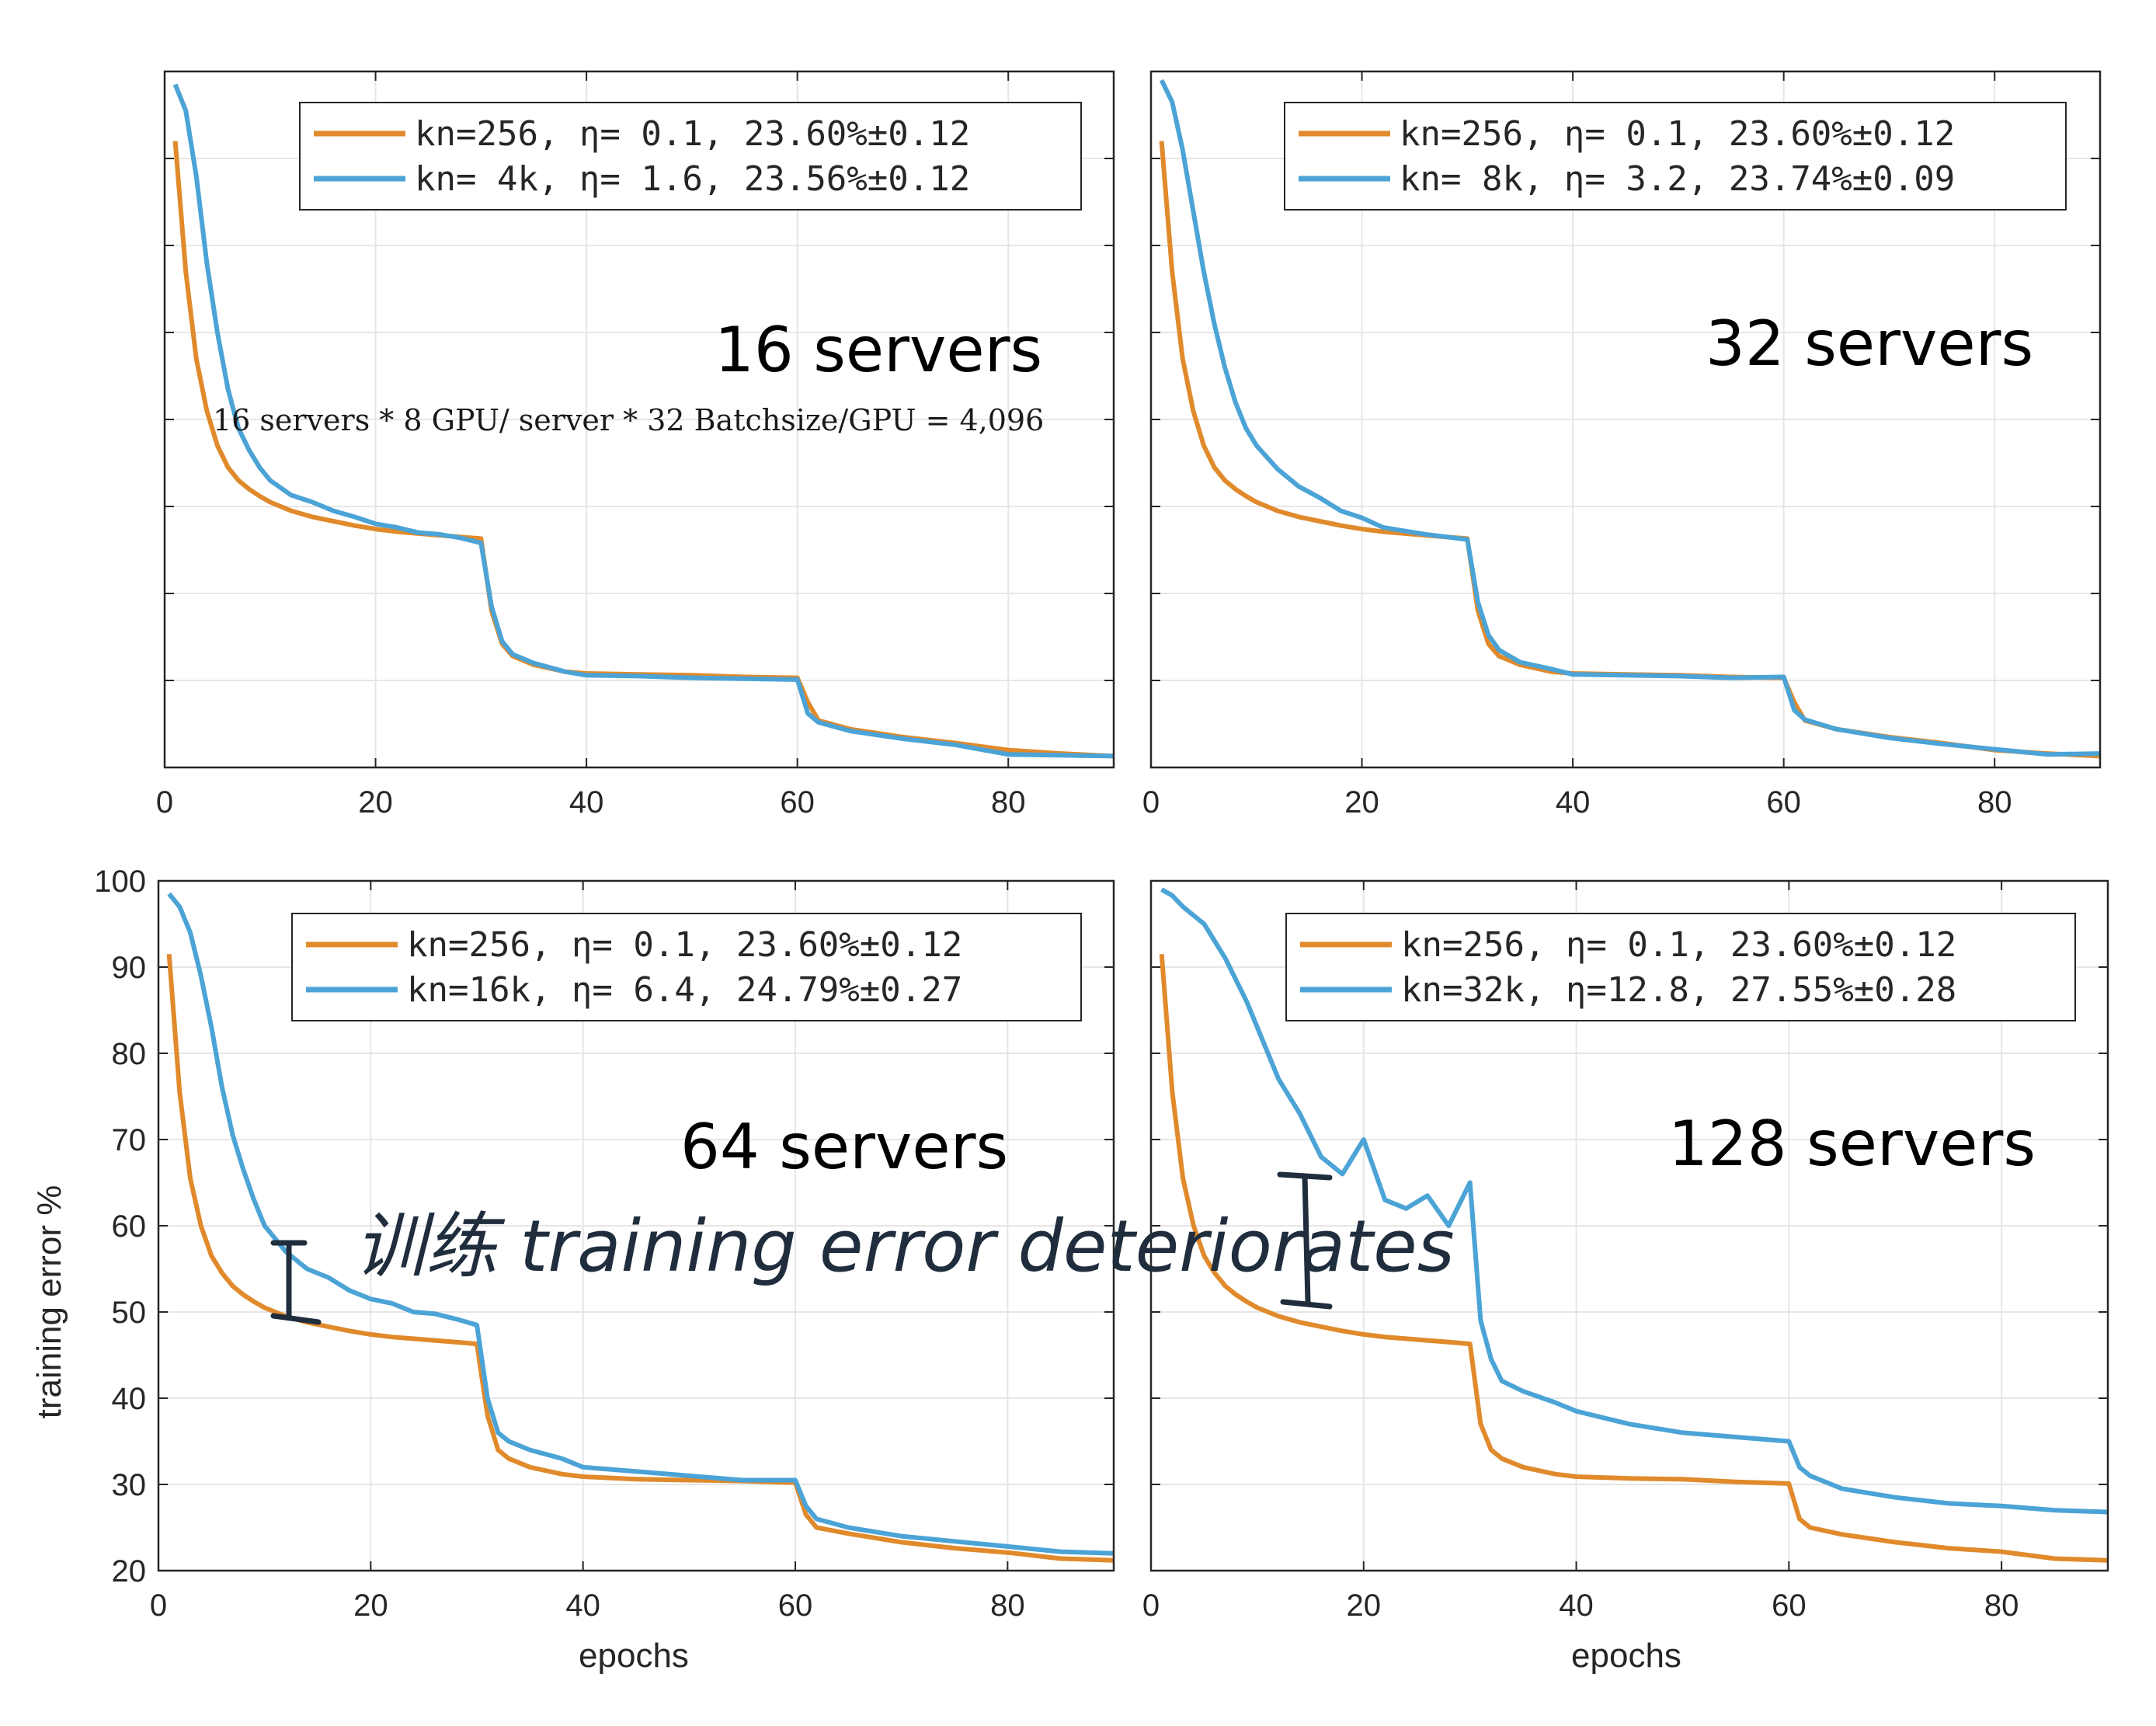 The image size is (2156, 1726). I want to click on y-tick-label: 100, so click(120, 882).